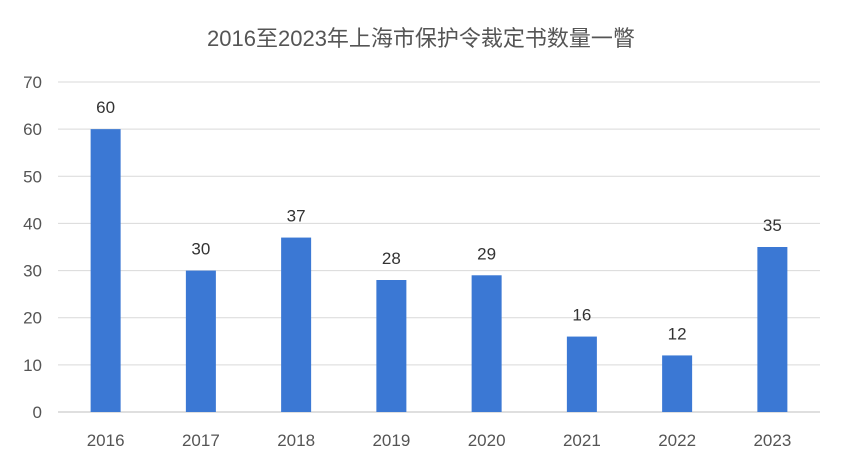 Image resolution: width=842 pixels, height=469 pixels. Describe the element at coordinates (32, 176) in the screenshot. I see `y-tick-label: 50` at that location.